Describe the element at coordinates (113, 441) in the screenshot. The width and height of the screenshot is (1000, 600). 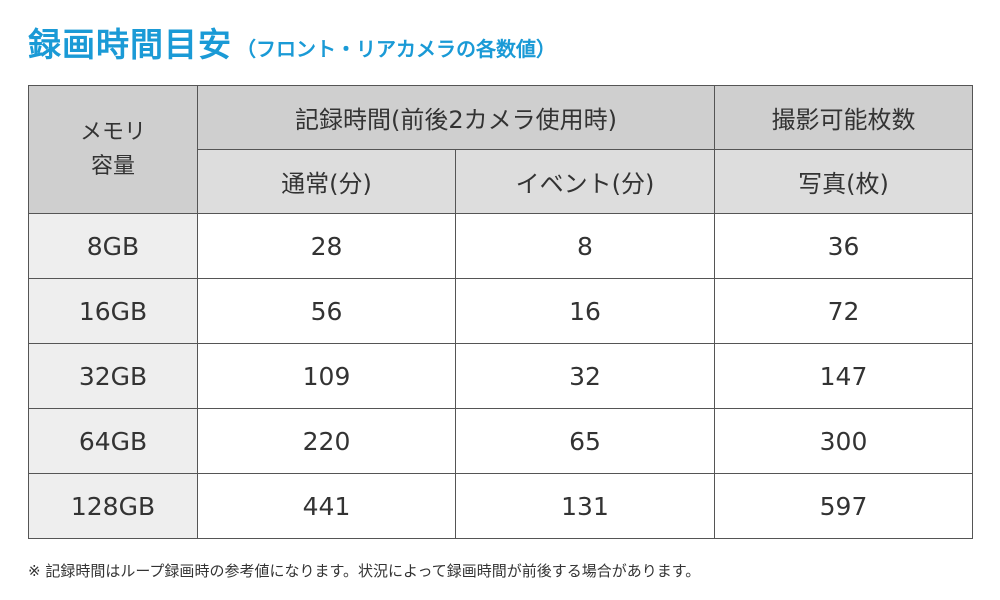
I see `cell-capacity: 64GB` at that location.